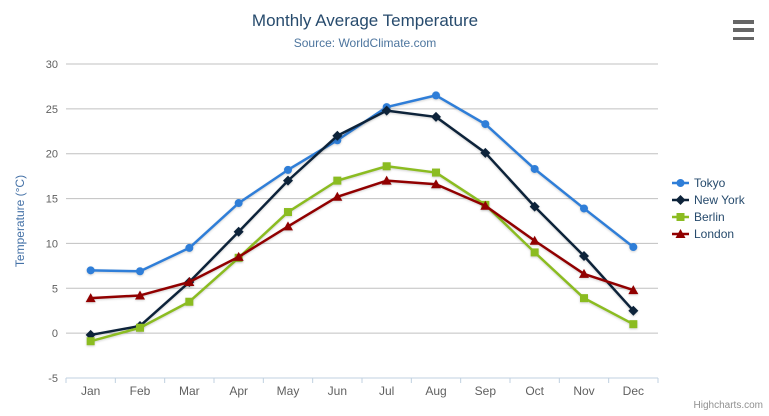 Image resolution: width=769 pixels, height=416 pixels. Describe the element at coordinates (288, 226) in the screenshot. I see `point-london-may` at that location.